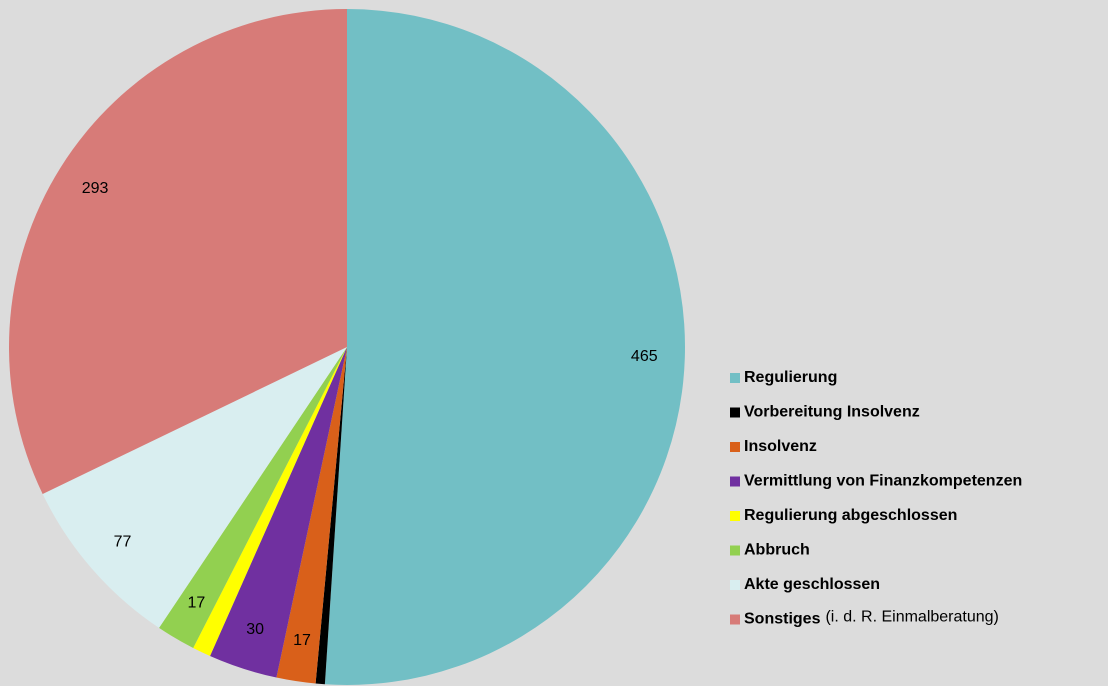 This screenshot has height=686, width=1108. I want to click on data-label: 293, so click(95, 188).